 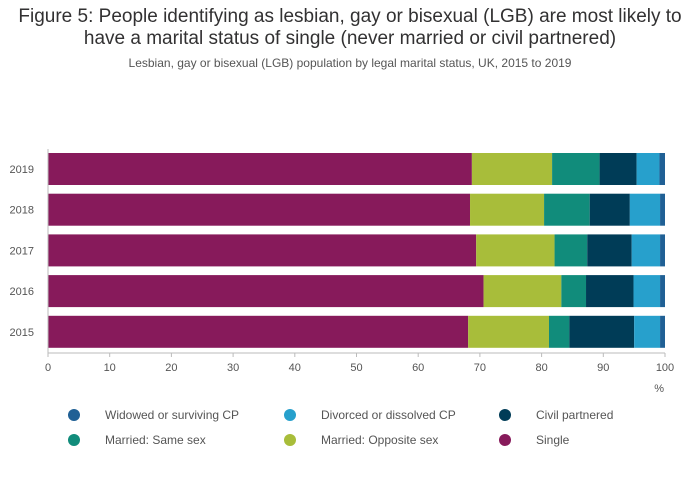 I want to click on x-tick-label: 70, so click(x=480, y=368).